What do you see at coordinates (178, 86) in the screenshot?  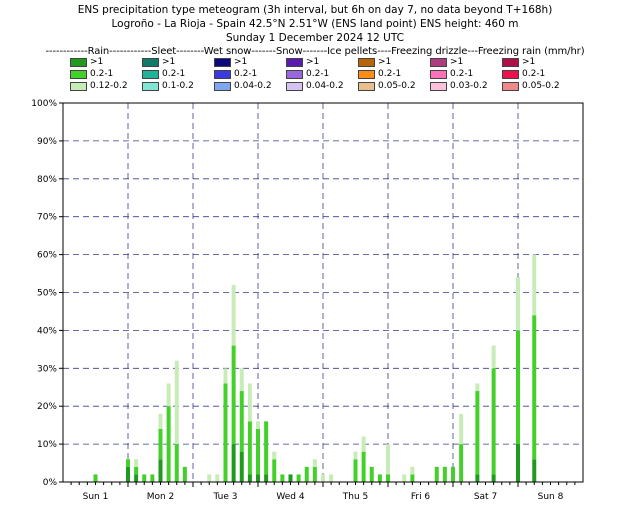 I see `legend-label: 0.1-0.2` at bounding box center [178, 86].